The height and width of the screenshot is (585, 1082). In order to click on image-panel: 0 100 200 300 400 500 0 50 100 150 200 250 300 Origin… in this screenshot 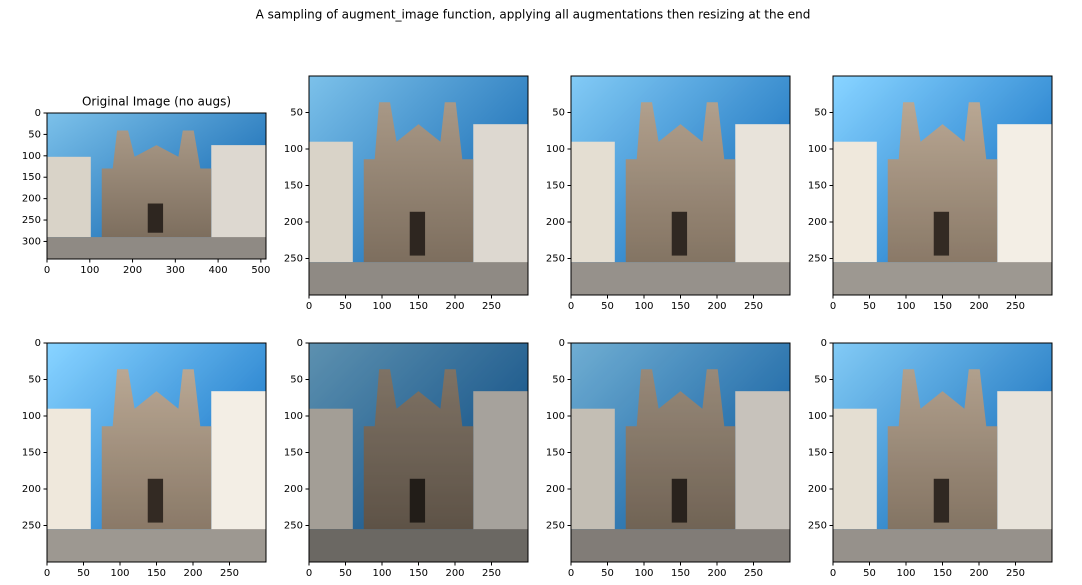, I will do `click(146, 186)`.